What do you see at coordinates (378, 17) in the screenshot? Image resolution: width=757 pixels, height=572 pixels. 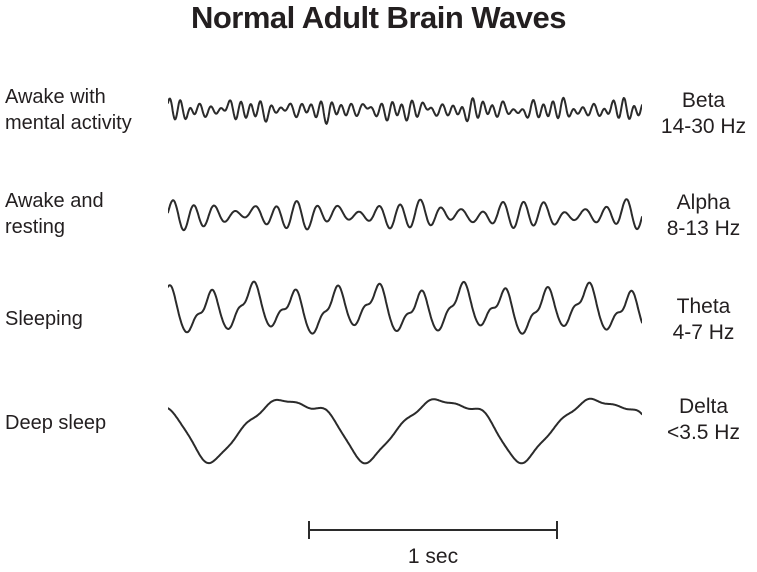 I see `page-title: Normal Adult Brain Waves` at bounding box center [378, 17].